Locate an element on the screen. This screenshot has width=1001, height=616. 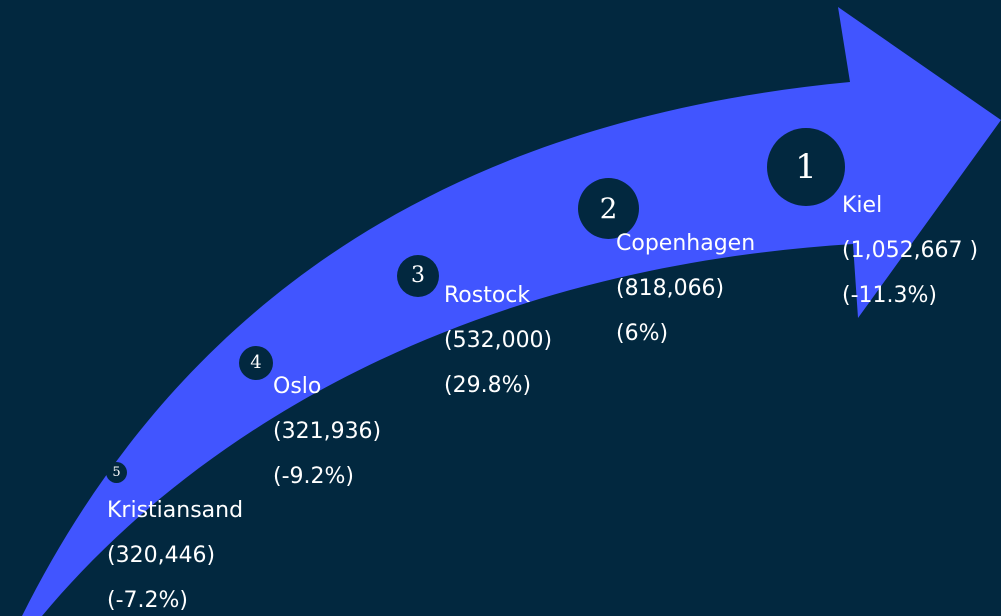
city-name: Oslo is located at coordinates (297, 386).